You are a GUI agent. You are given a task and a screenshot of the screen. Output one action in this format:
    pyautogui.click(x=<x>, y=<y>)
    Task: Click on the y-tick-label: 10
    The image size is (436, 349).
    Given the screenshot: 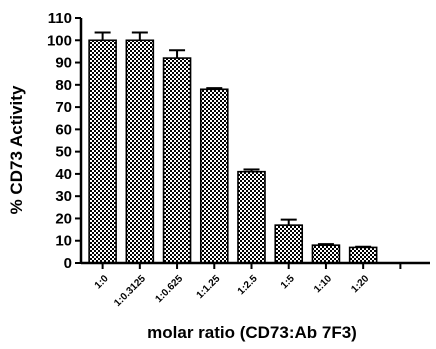 What is the action you would take?
    pyautogui.click(x=63, y=241)
    